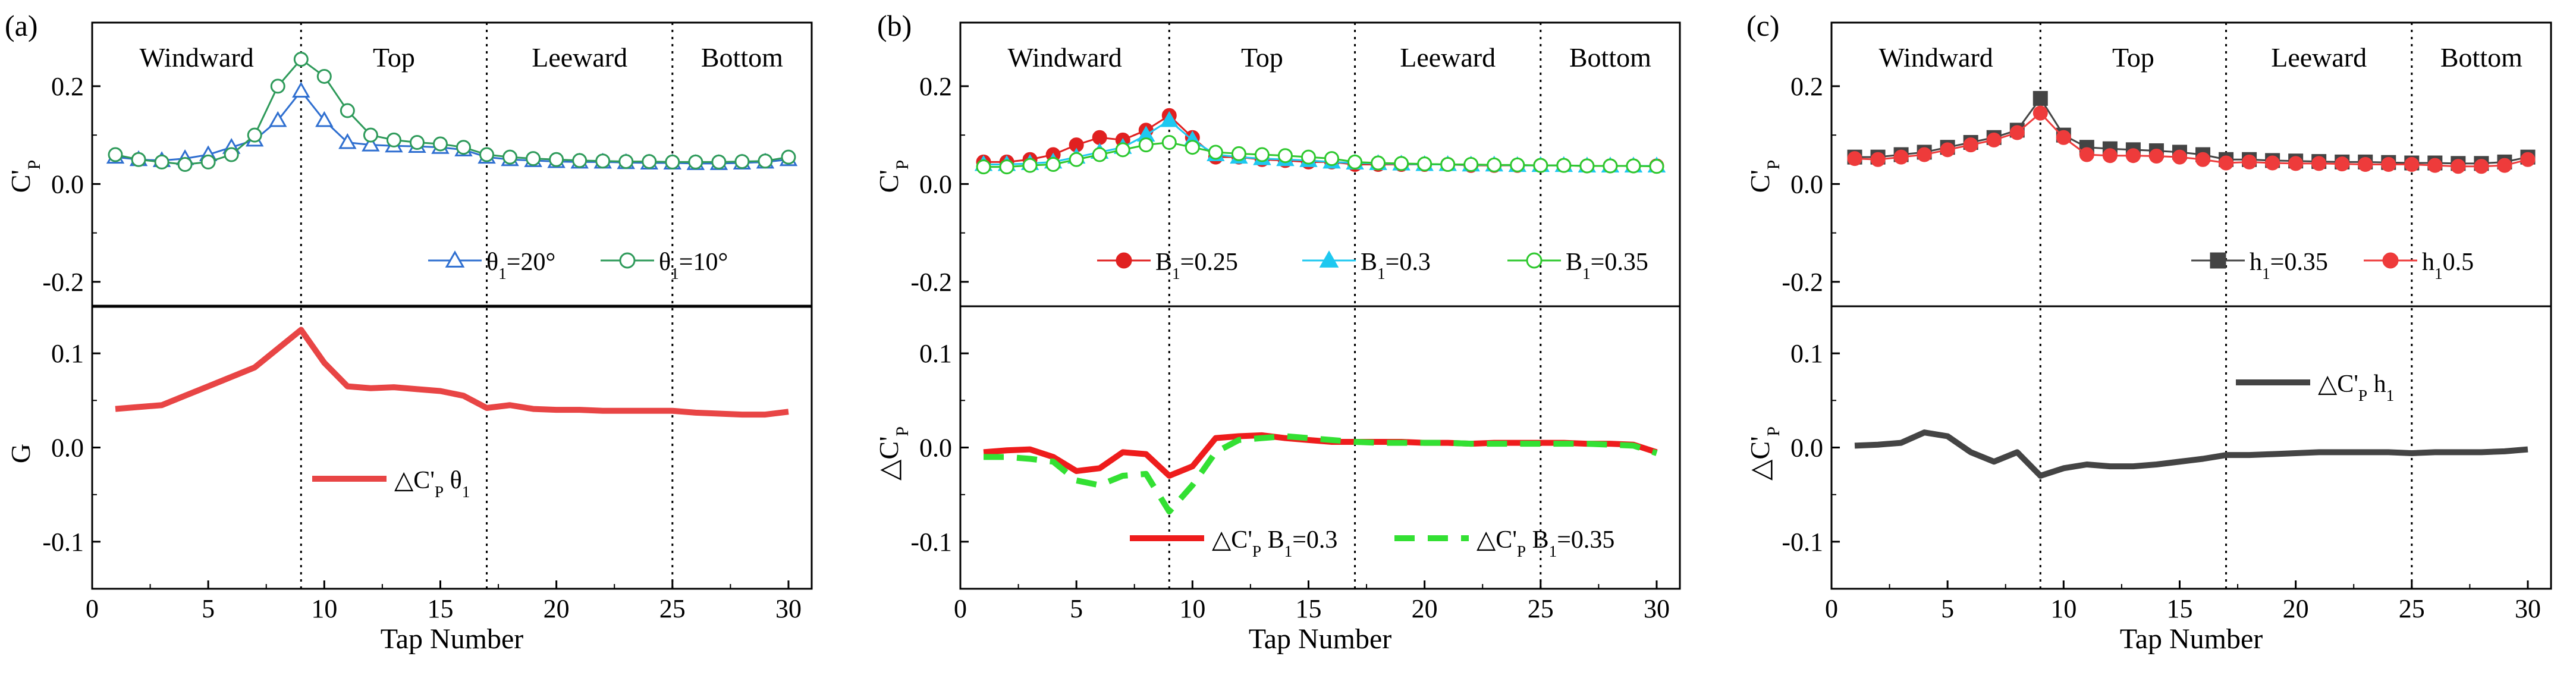 This screenshot has height=675, width=2576. I want to click on y-axis-label-bottom: G, so click(20, 453).